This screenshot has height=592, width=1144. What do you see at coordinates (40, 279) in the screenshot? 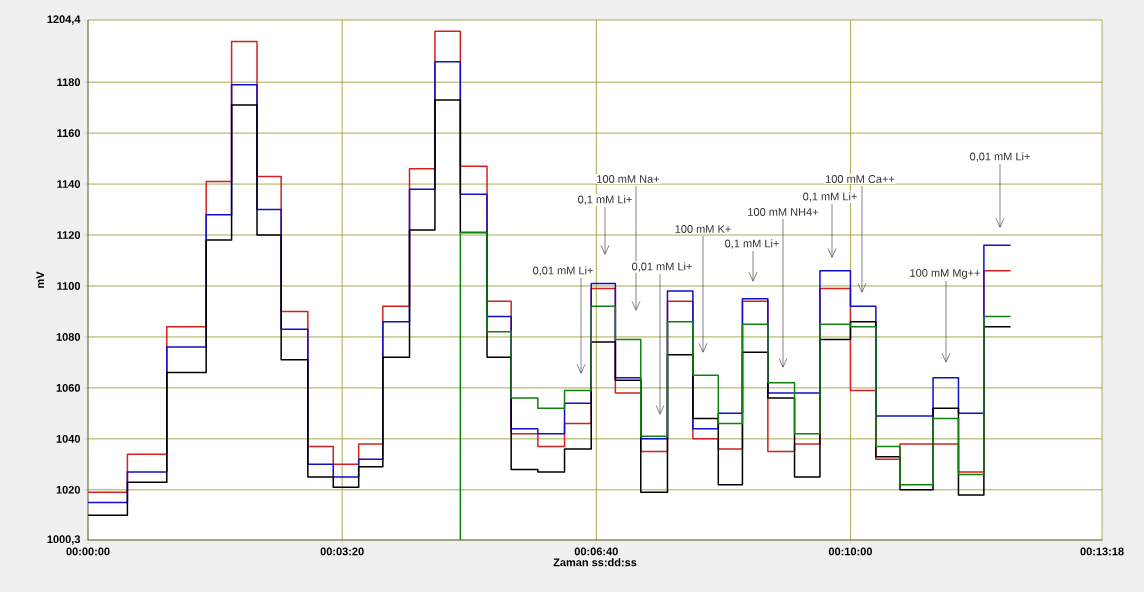
I see `y-axis-title: mV` at bounding box center [40, 279].